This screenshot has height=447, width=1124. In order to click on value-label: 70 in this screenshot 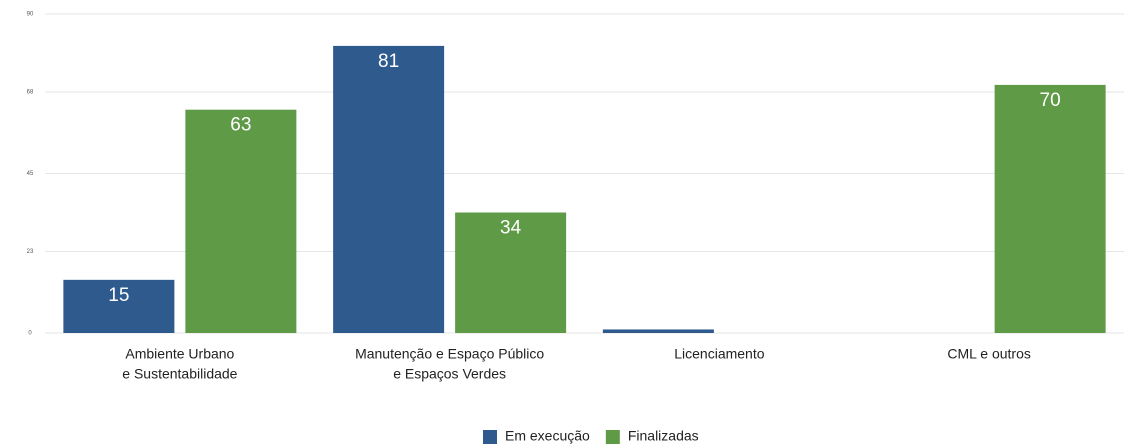, I will do `click(1050, 100)`.